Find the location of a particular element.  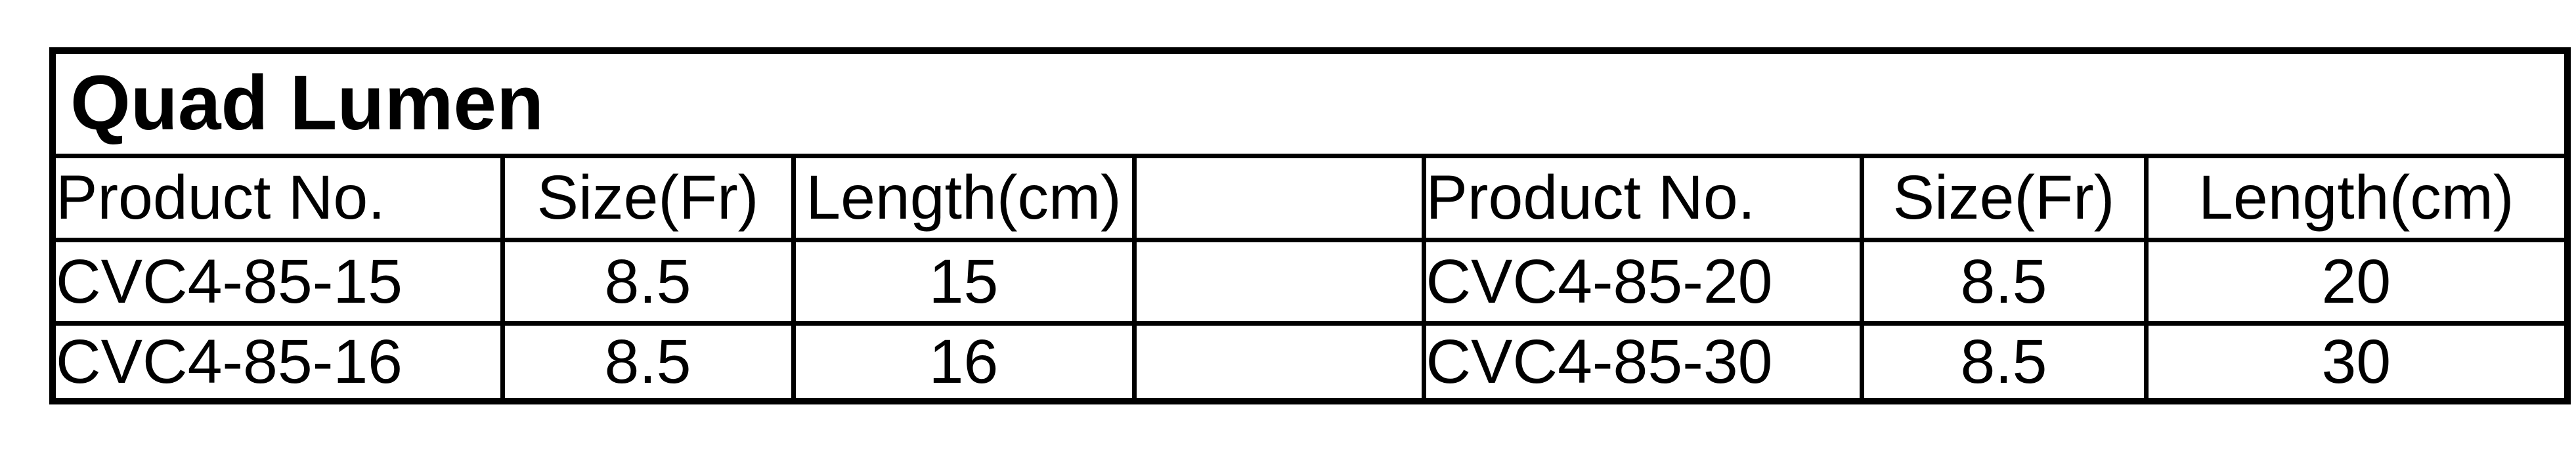

header-length-cm-right: Length(cm) is located at coordinates (2356, 198).